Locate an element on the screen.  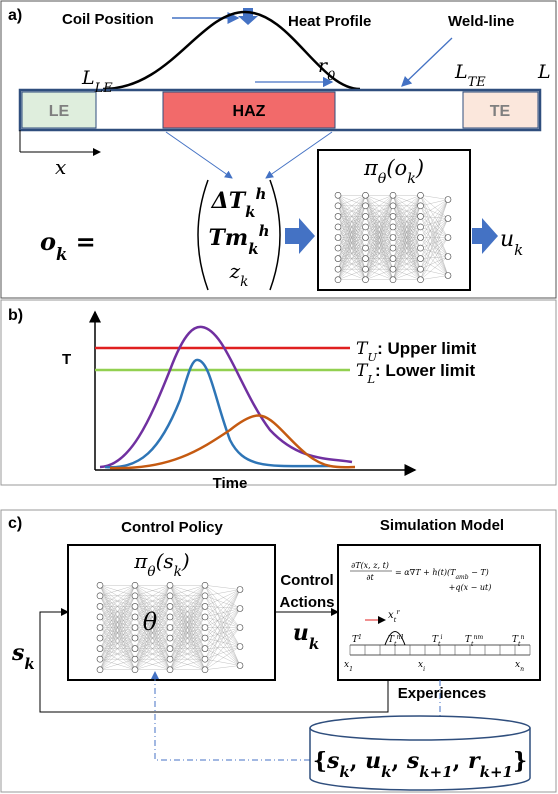
math-label: πθ(sk) is located at coordinates (161, 564).